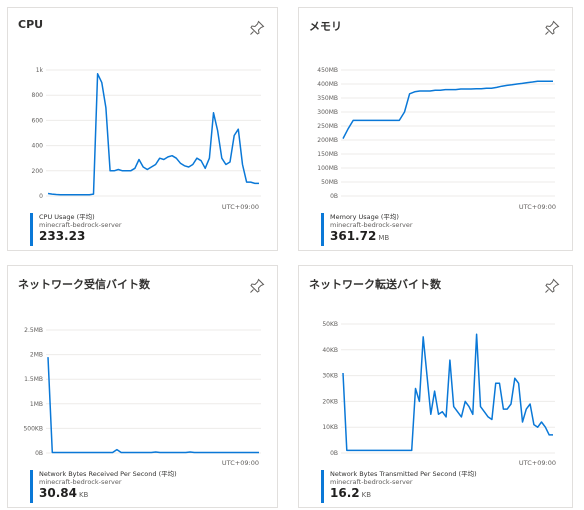 The height and width of the screenshot is (510, 584). Describe the element at coordinates (327, 84) in the screenshot. I see `y-tick-label: 400MB` at that location.